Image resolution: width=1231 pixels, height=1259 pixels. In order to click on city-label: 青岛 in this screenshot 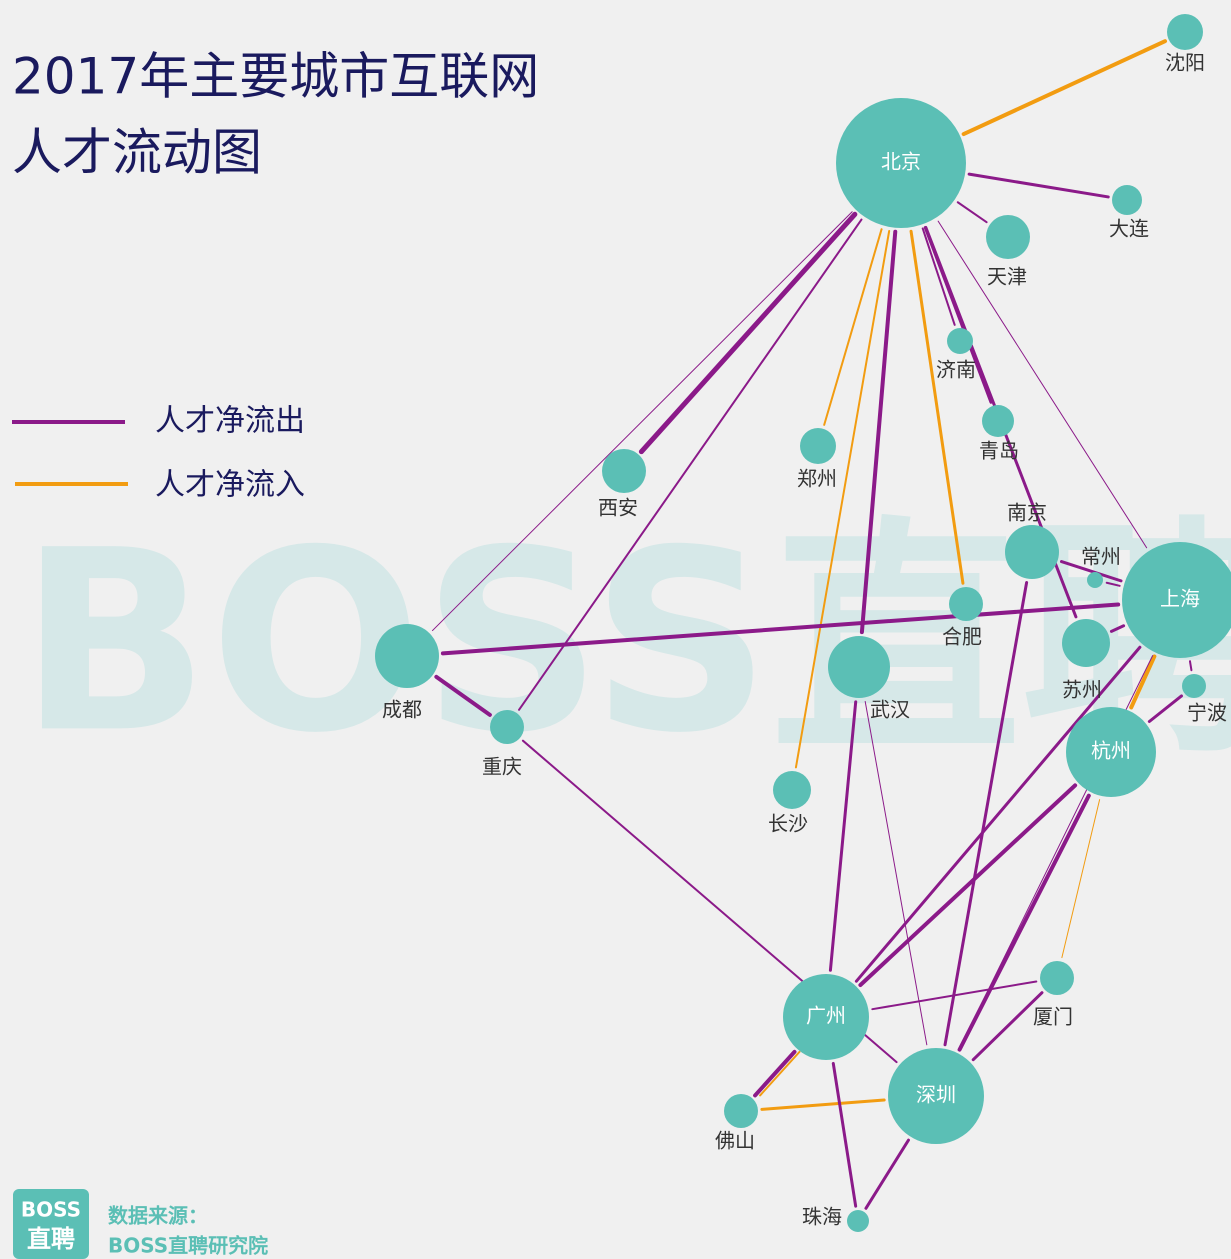, I will do `click(999, 451)`.